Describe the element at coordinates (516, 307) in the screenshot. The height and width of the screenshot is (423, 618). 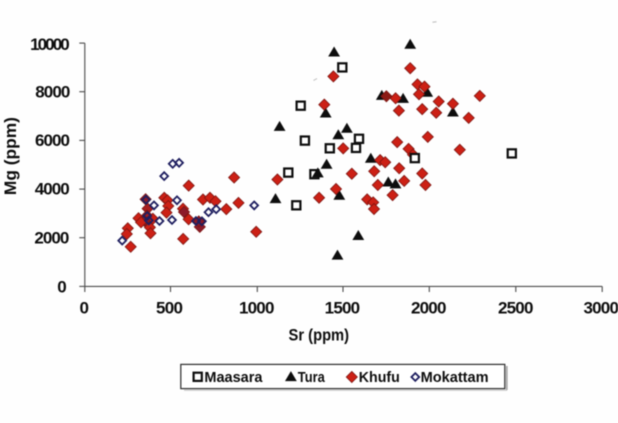
I see `svg-text: 2500` at that location.